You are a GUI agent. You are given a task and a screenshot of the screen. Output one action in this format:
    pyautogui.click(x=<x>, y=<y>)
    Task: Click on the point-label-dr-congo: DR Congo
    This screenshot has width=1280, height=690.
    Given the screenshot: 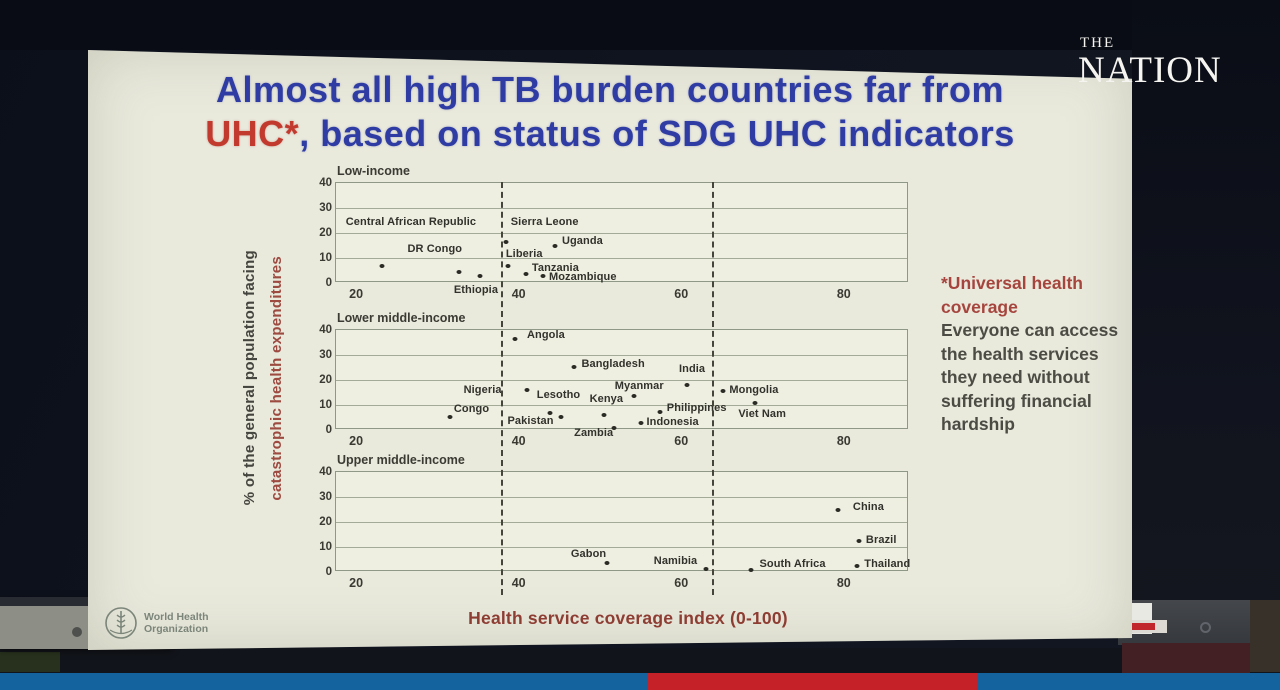 What is the action you would take?
    pyautogui.click(x=435, y=249)
    